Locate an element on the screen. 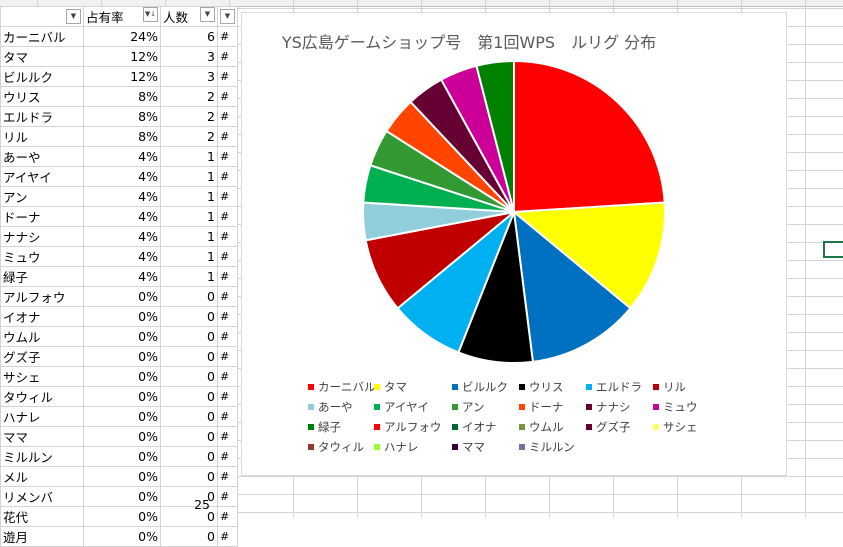 This screenshot has height=547, width=843. legend-entry: リル is located at coordinates (683, 387).